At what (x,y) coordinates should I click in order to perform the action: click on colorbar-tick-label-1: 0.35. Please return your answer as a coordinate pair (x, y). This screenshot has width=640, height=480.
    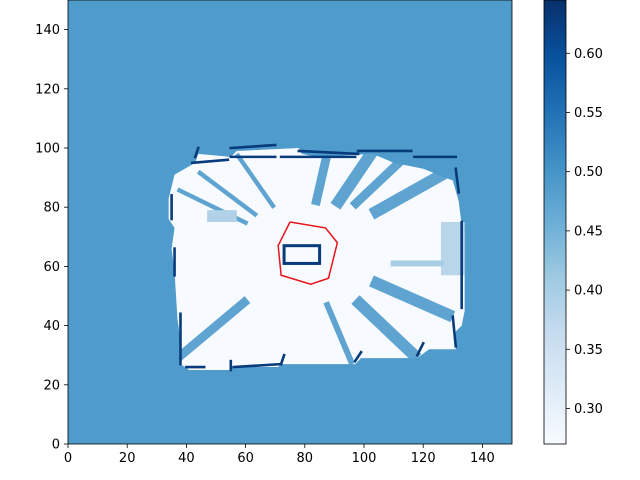
    Looking at the image, I should click on (588, 350).